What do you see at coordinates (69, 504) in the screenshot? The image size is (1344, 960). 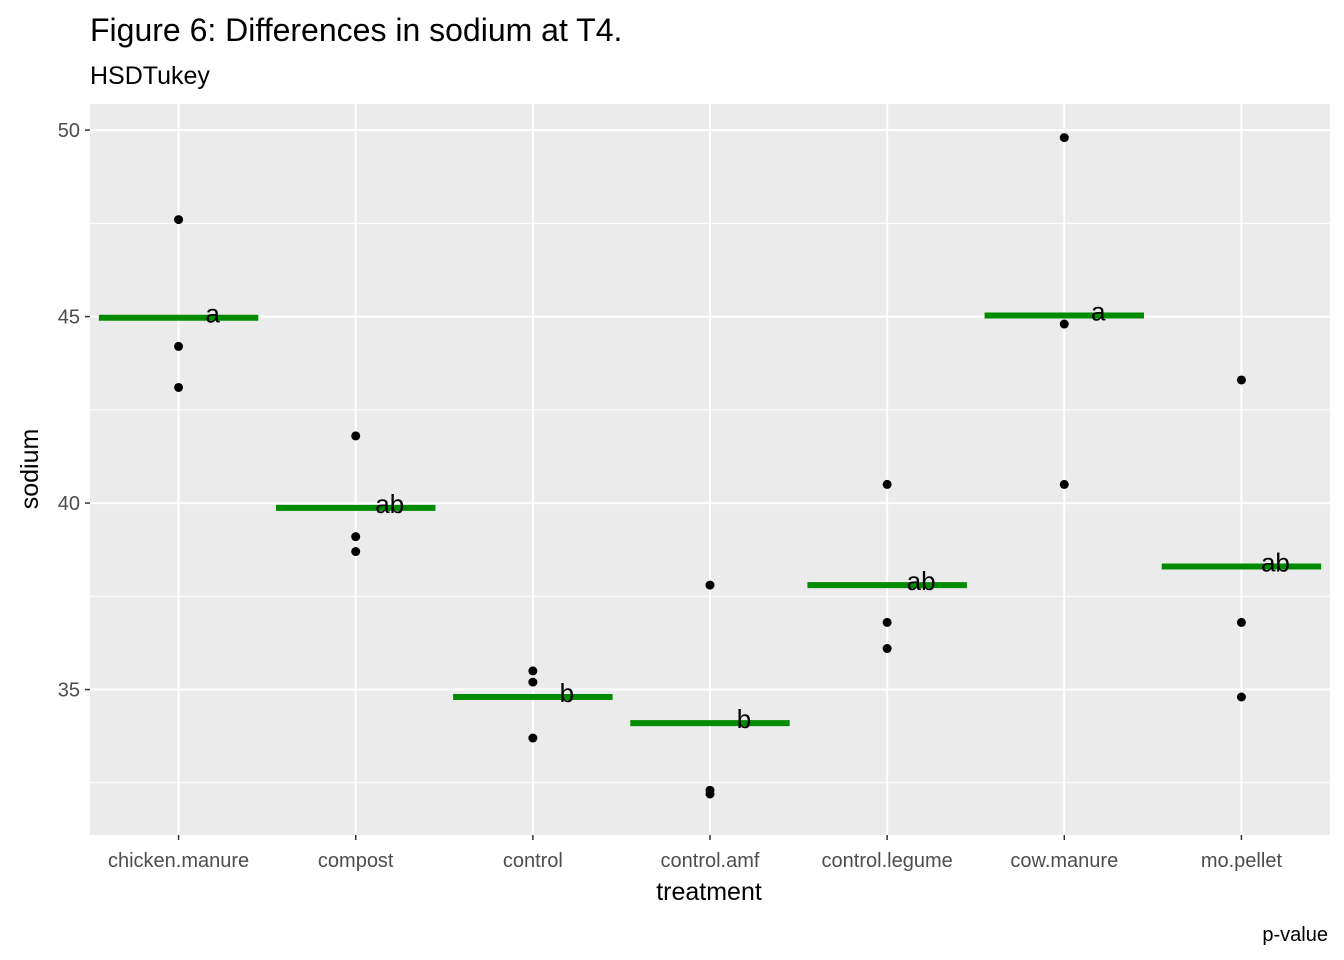 I see `y-tick-label: 40` at bounding box center [69, 504].